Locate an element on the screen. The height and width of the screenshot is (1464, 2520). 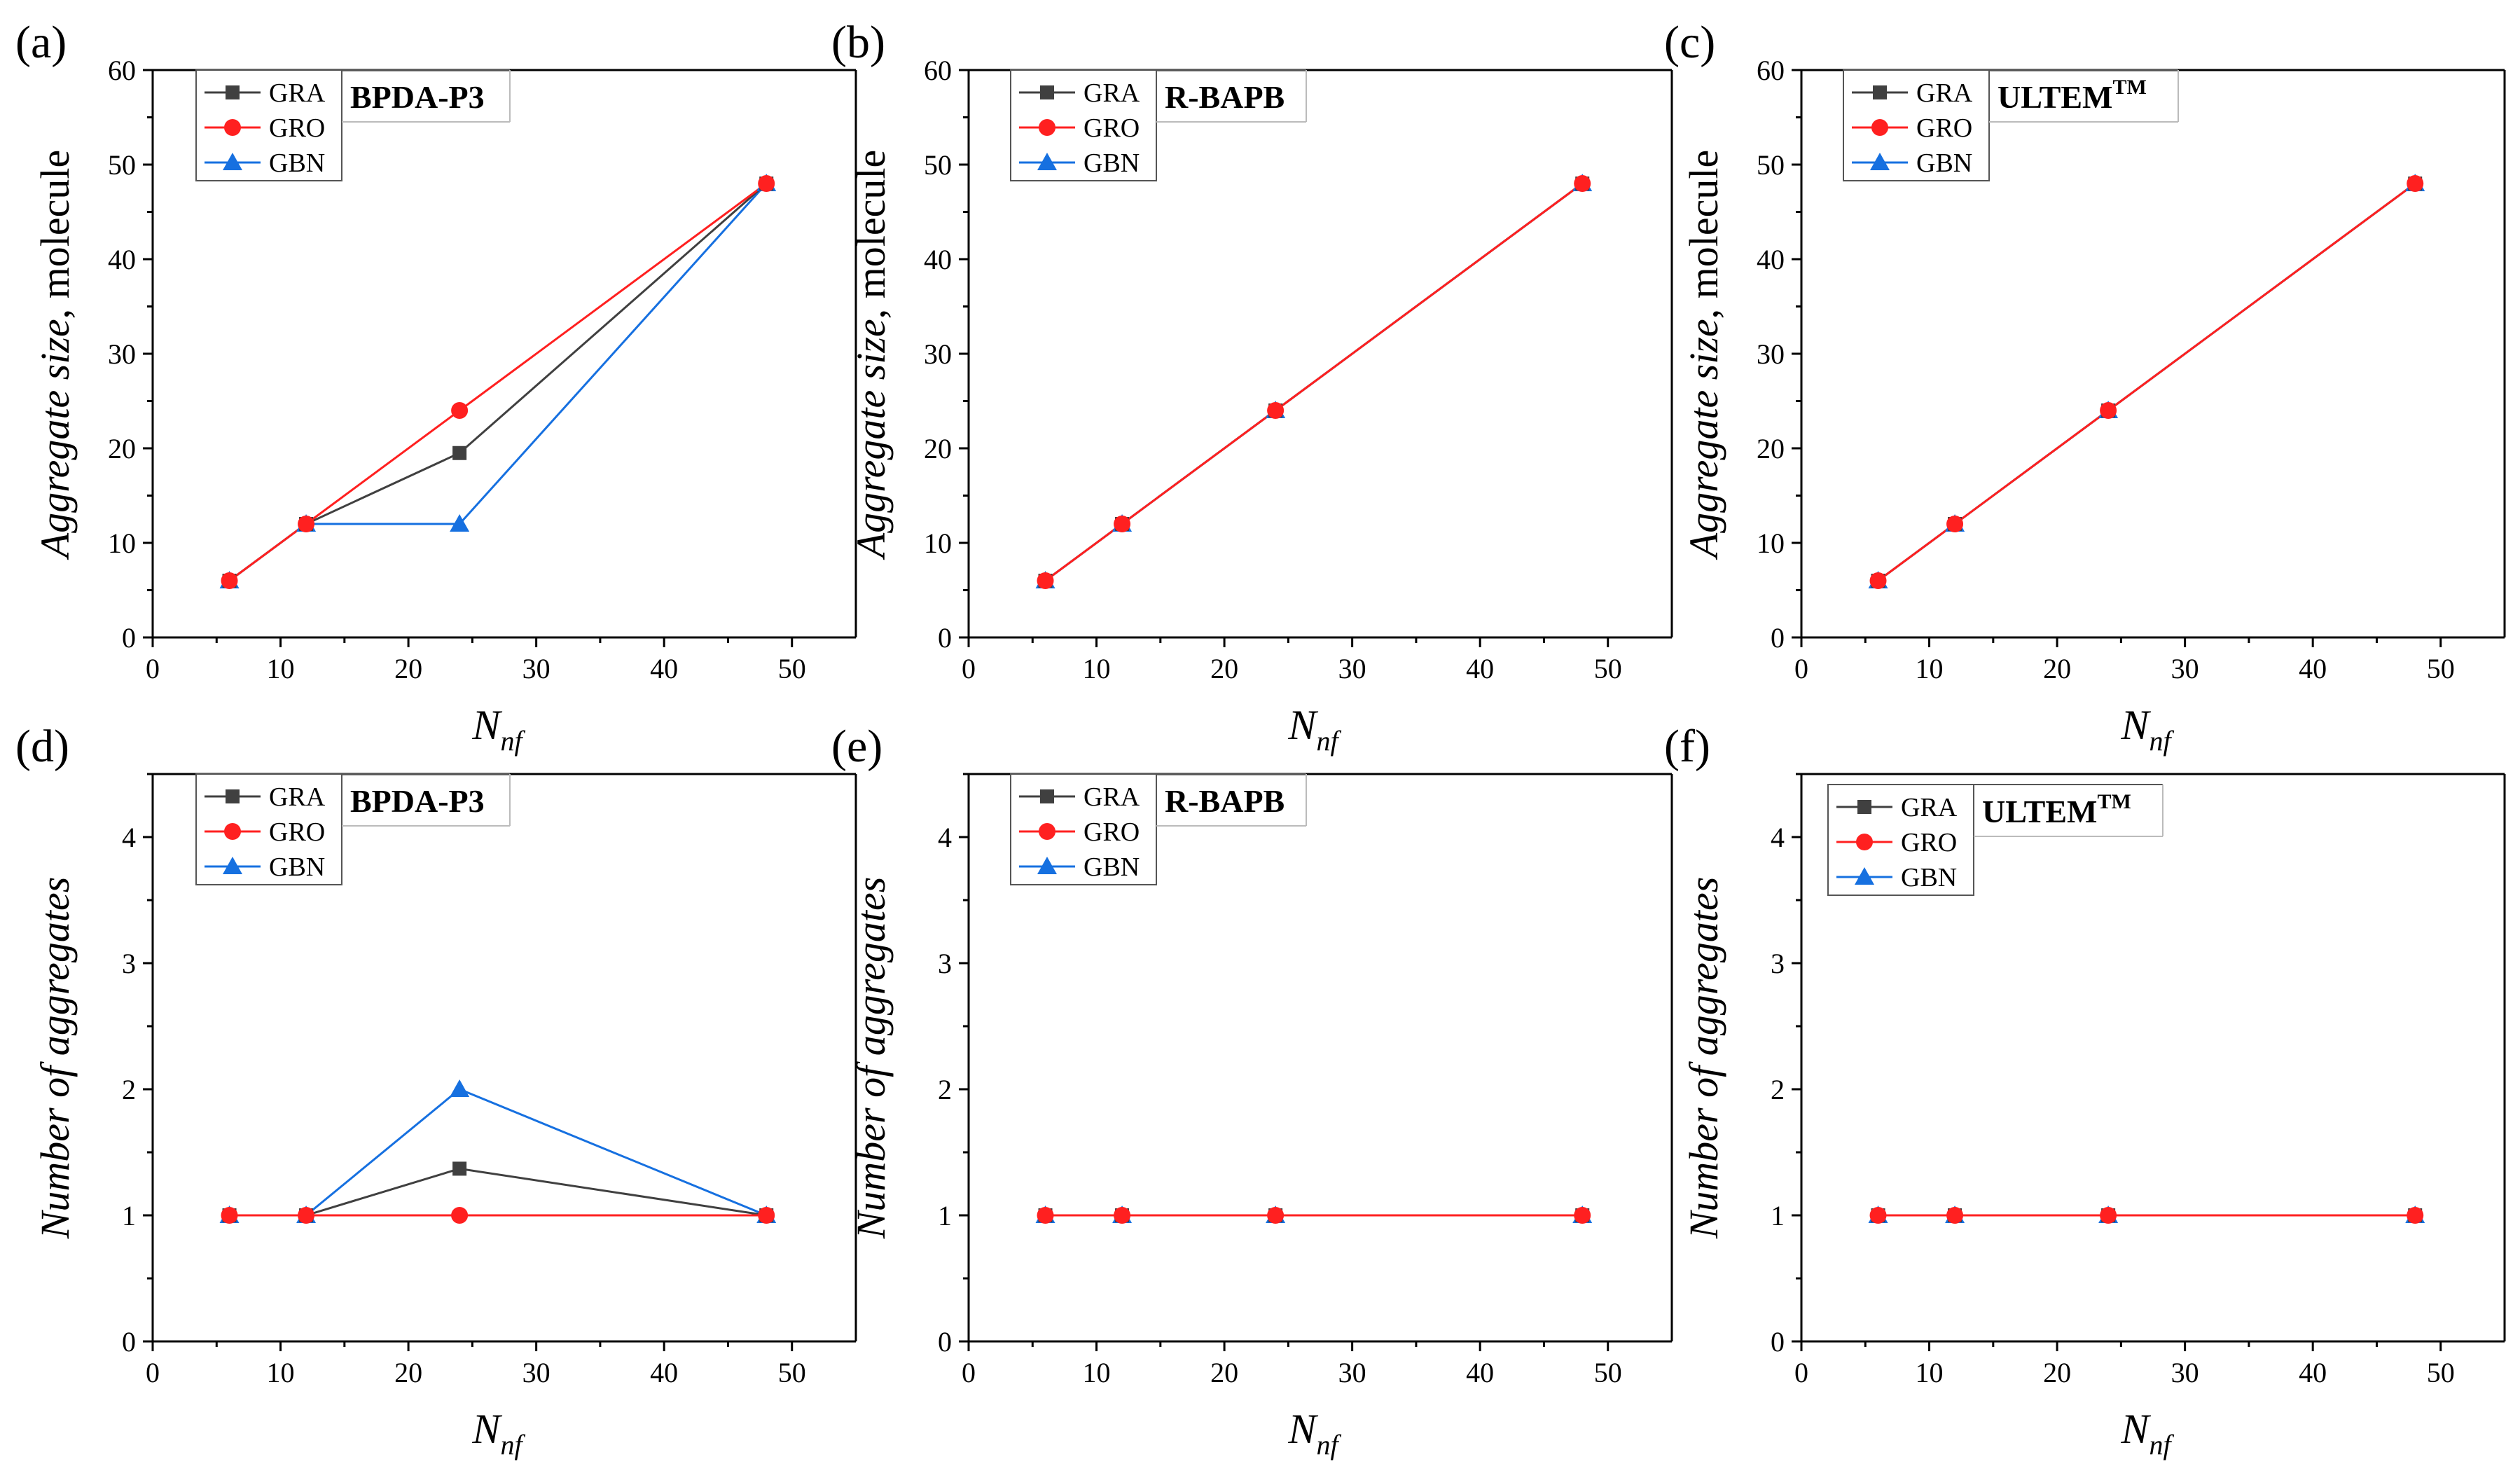
sample-label: ULTEMTM is located at coordinates (2056, 809).